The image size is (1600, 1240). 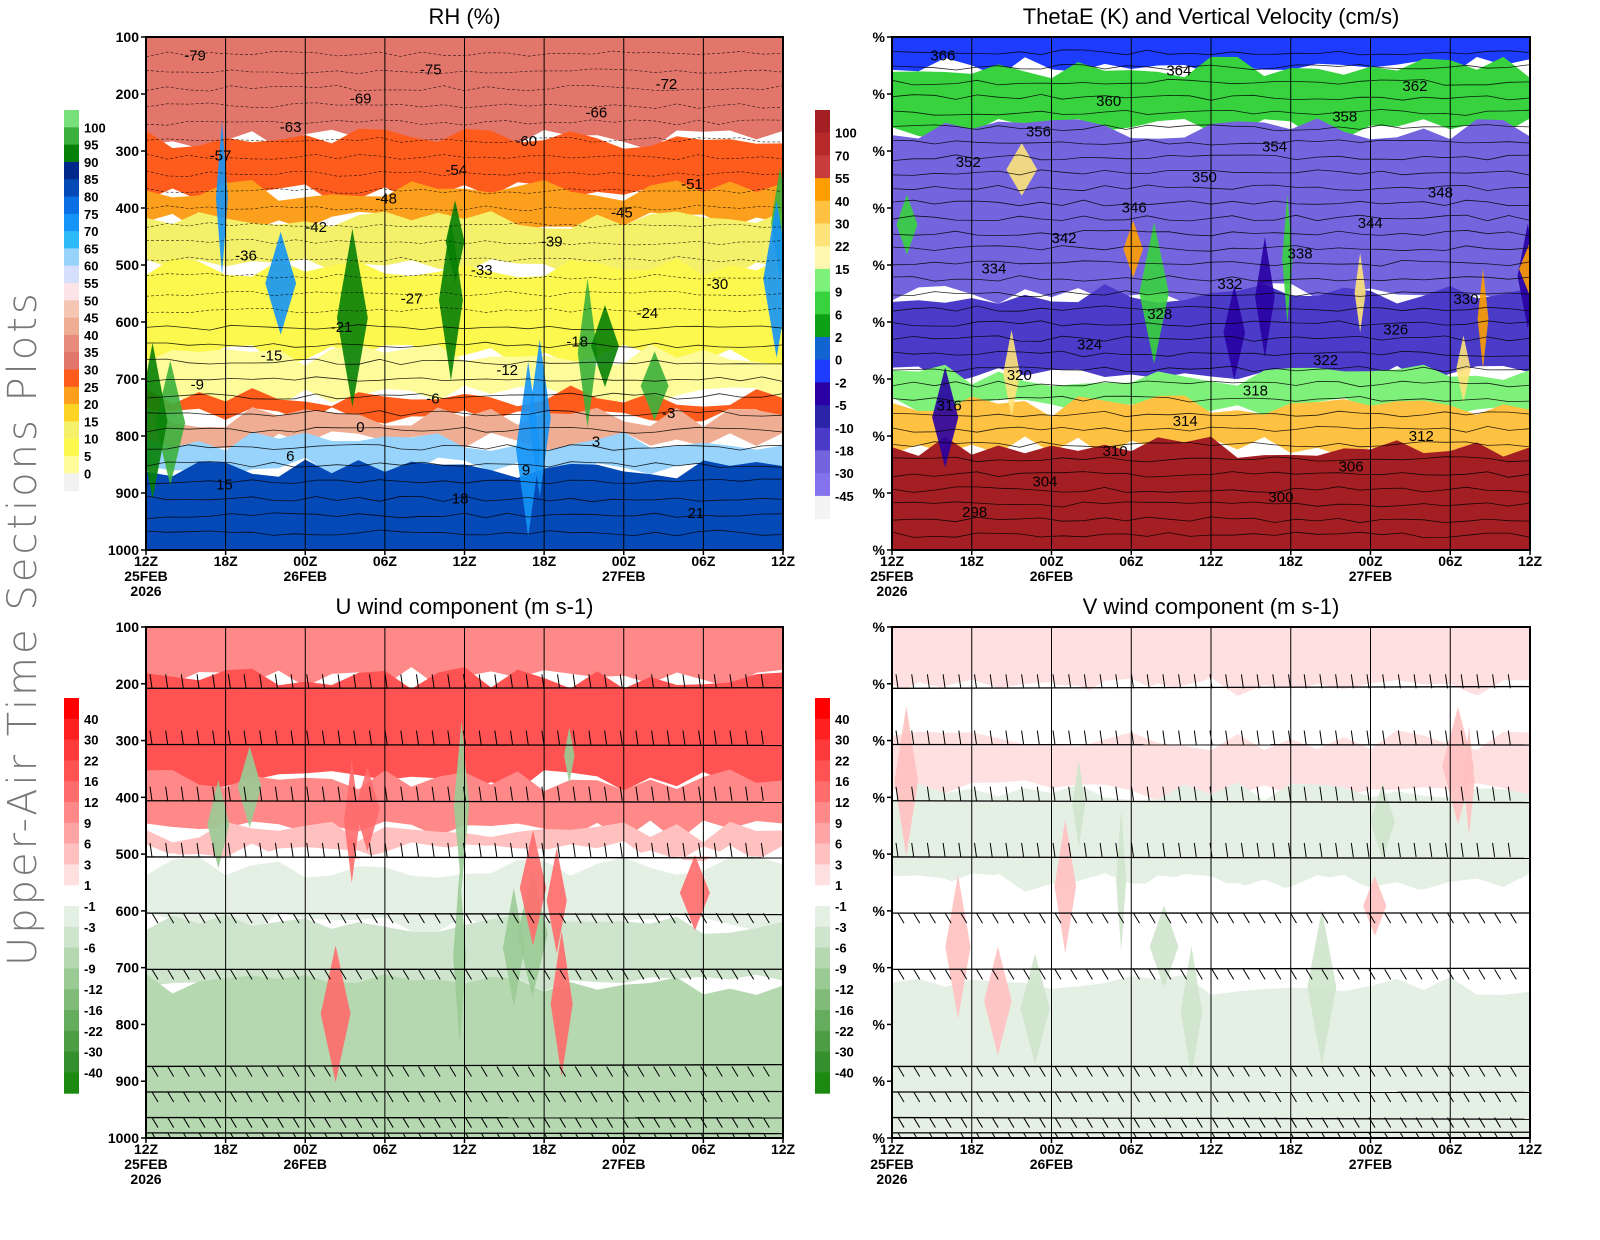 What do you see at coordinates (844, 451) in the screenshot?
I see `colorbar-label: -18` at bounding box center [844, 451].